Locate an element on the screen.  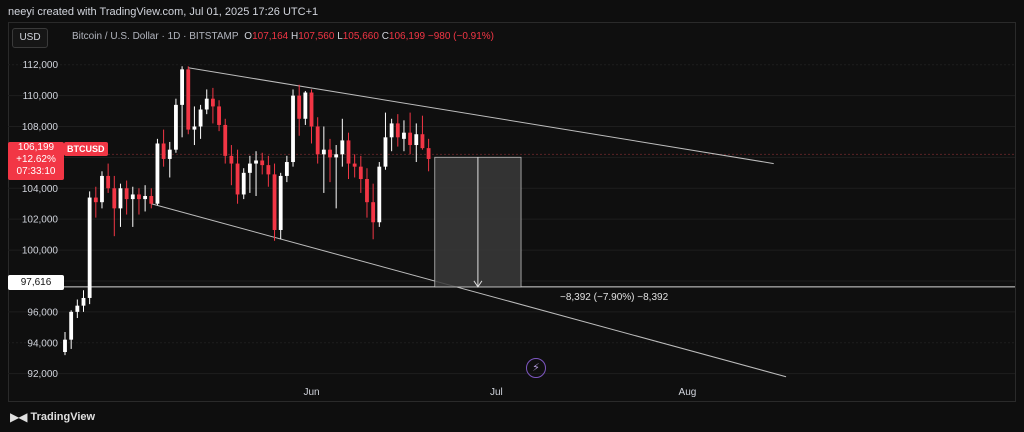
close-value: 106,199 is located at coordinates (407, 36).